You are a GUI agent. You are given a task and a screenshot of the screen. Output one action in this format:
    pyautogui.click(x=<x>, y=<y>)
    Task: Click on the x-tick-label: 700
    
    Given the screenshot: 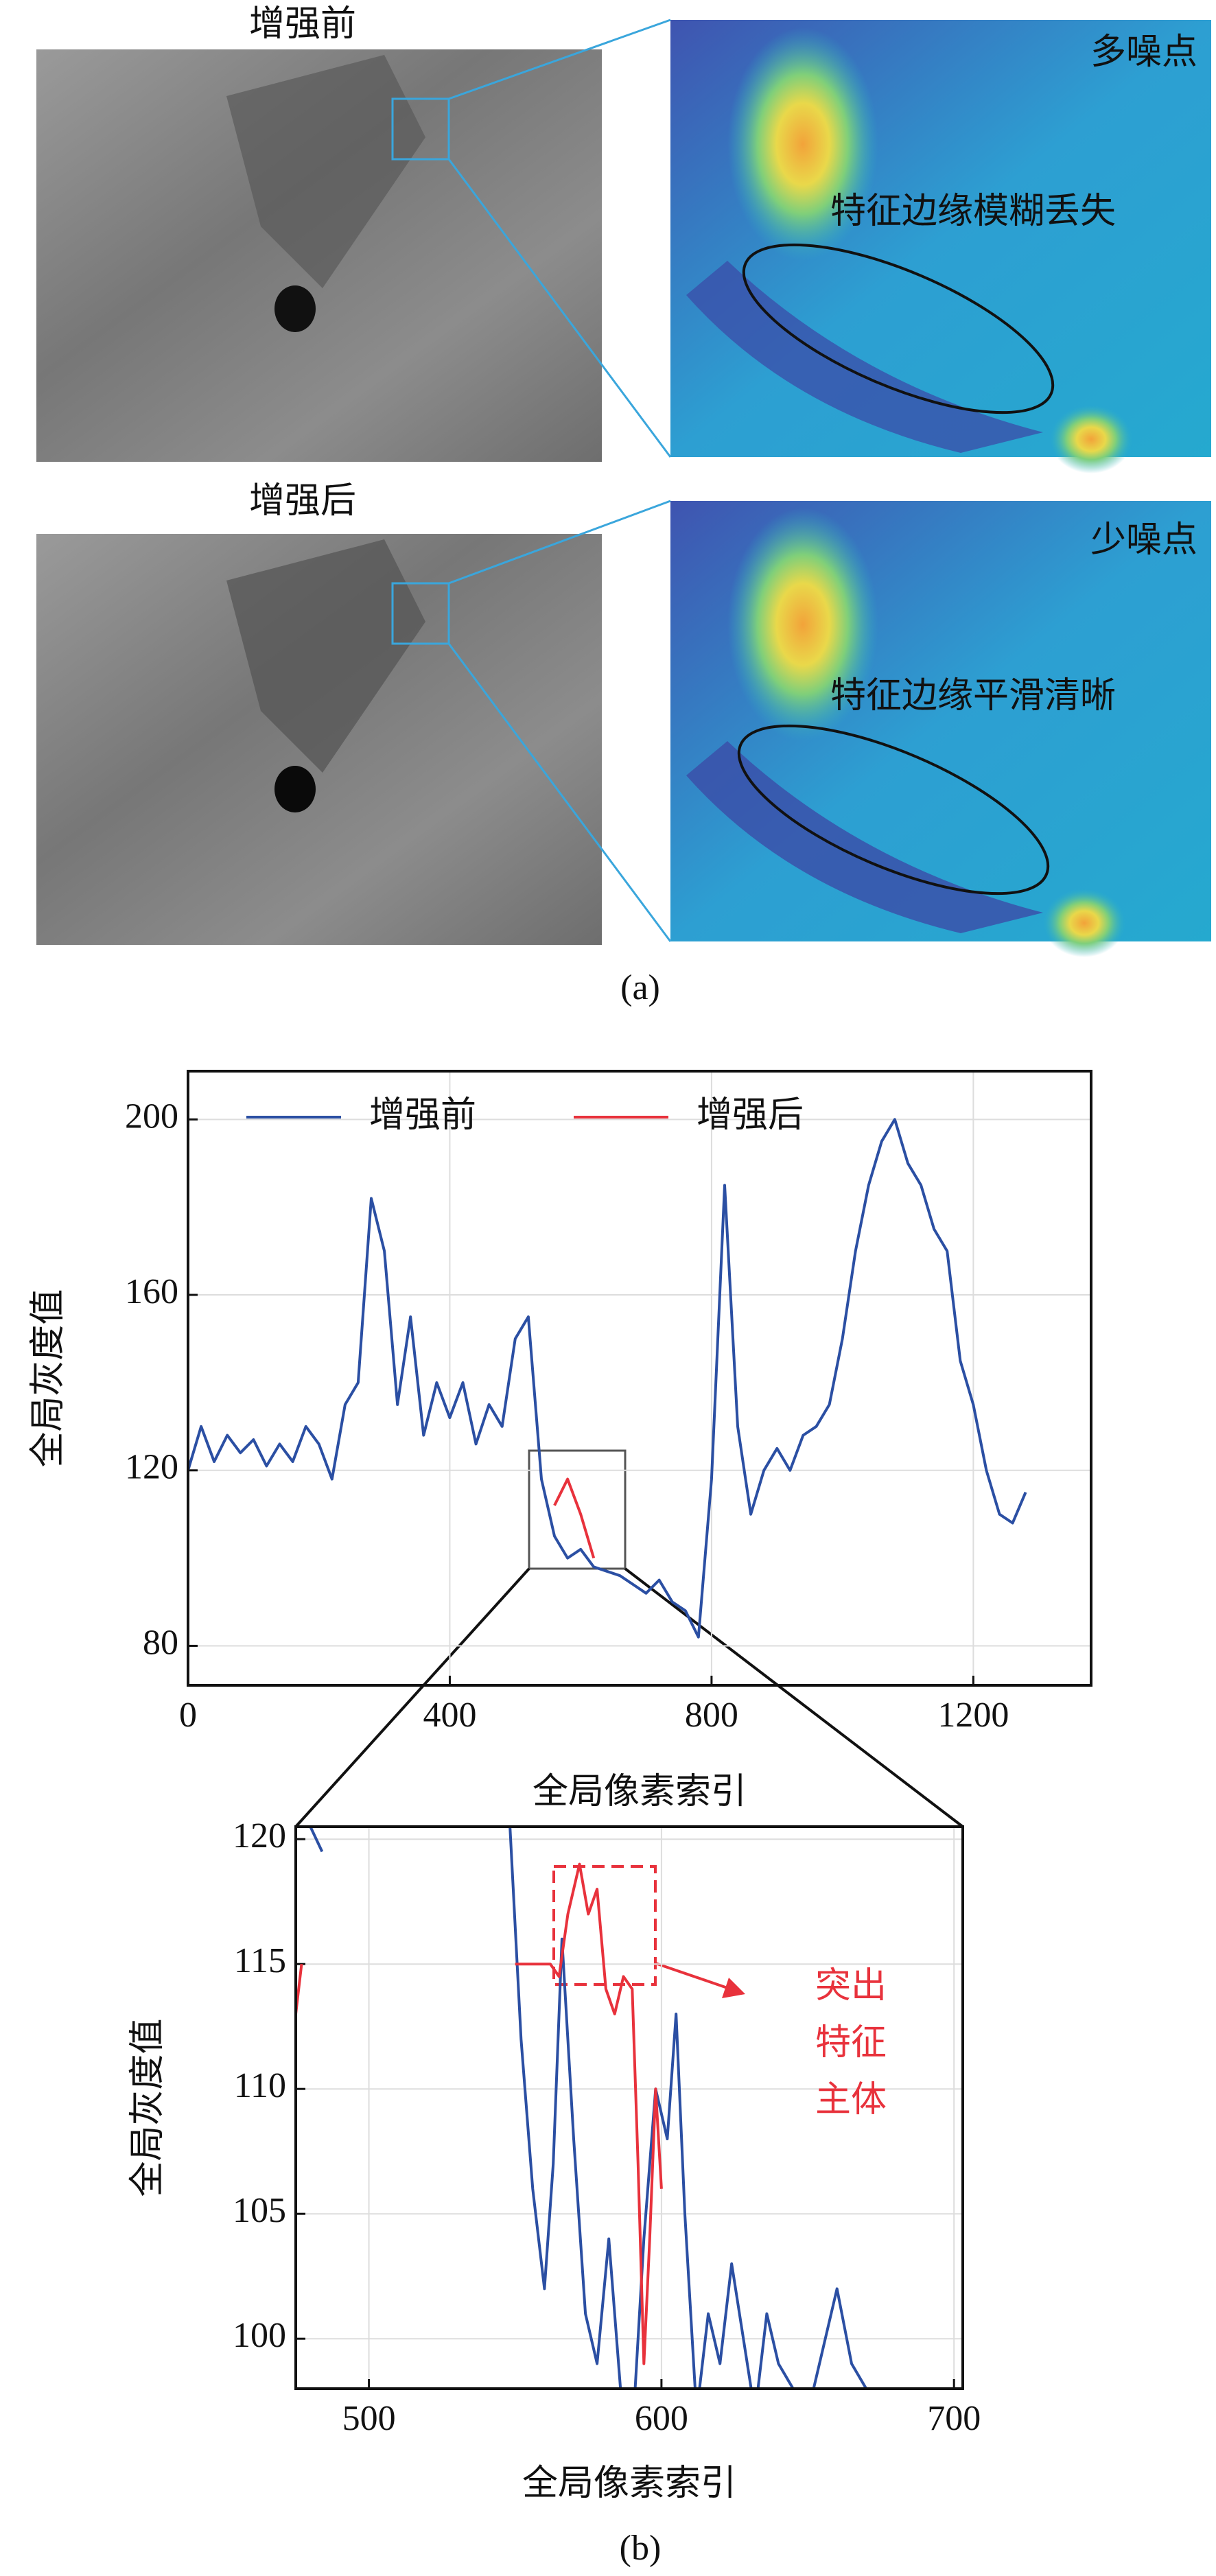 What is the action you would take?
    pyautogui.click(x=954, y=2418)
    